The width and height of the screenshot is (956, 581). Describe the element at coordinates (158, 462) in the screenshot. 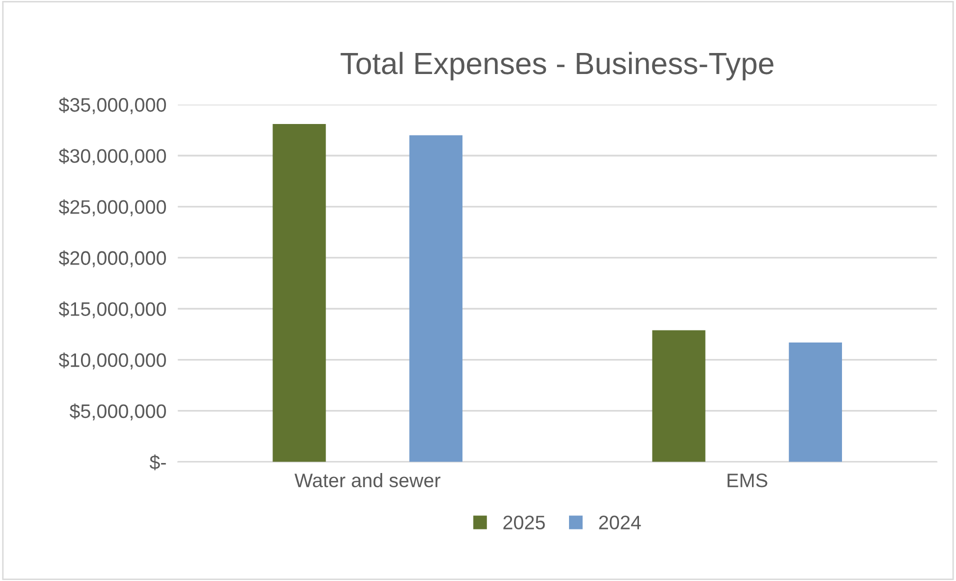

I see `y-tick-label: $-` at that location.